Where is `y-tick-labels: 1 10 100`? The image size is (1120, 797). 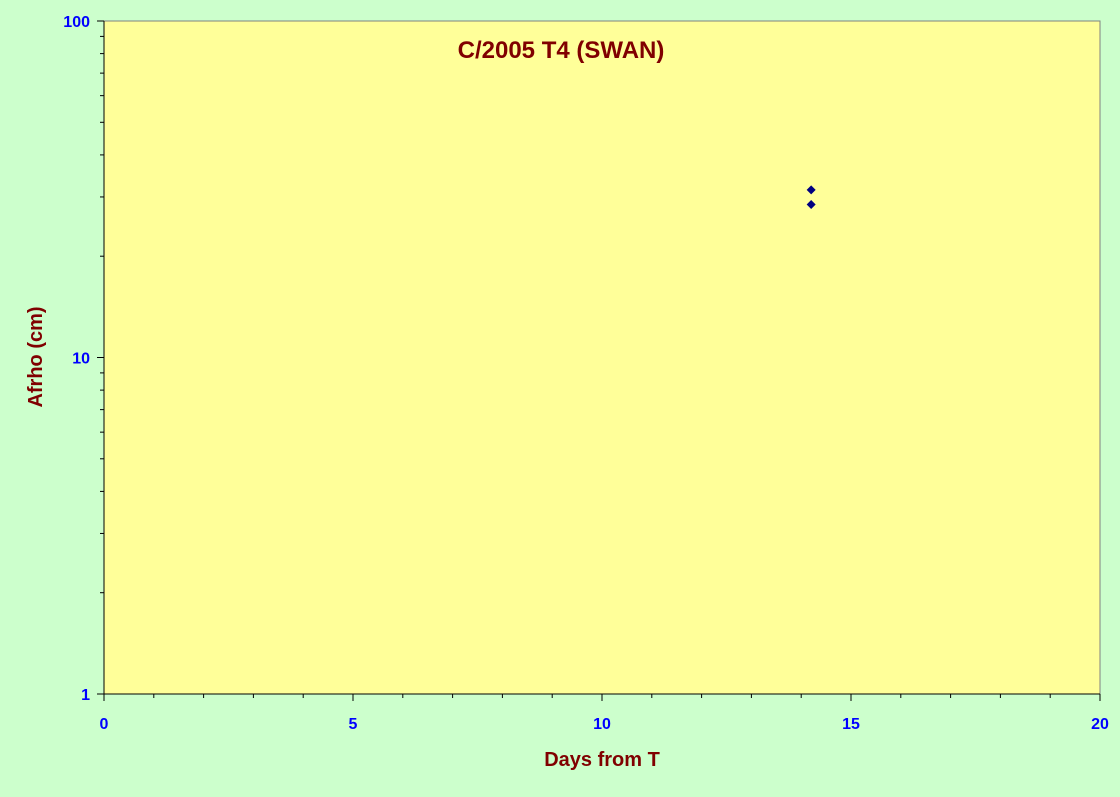 y-tick-labels: 1 10 100 is located at coordinates (76, 359).